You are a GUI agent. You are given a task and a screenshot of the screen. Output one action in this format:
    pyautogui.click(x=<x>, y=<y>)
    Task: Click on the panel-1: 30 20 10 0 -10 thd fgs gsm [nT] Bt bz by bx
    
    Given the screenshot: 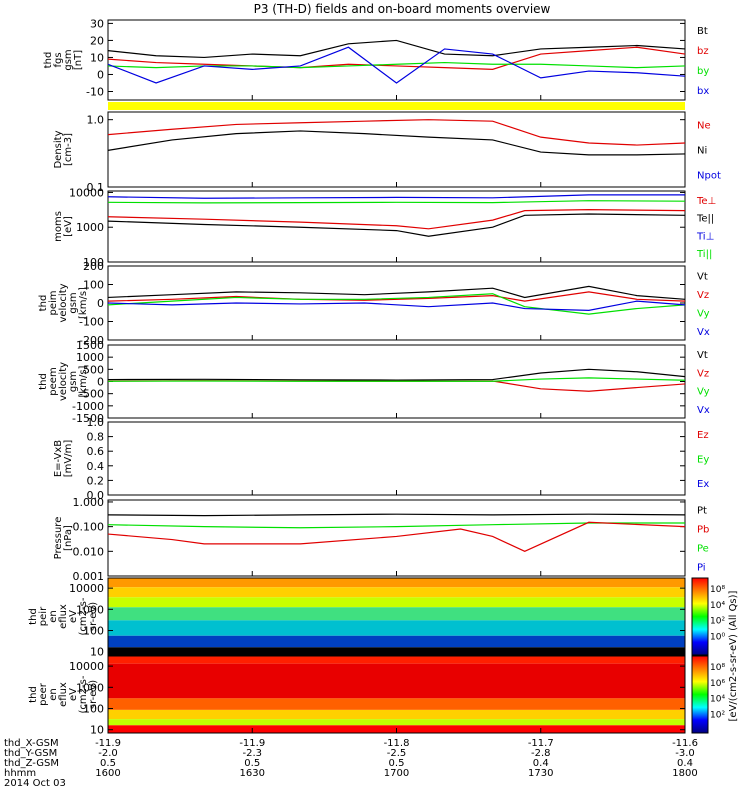 What is the action you would take?
    pyautogui.click(x=376, y=59)
    